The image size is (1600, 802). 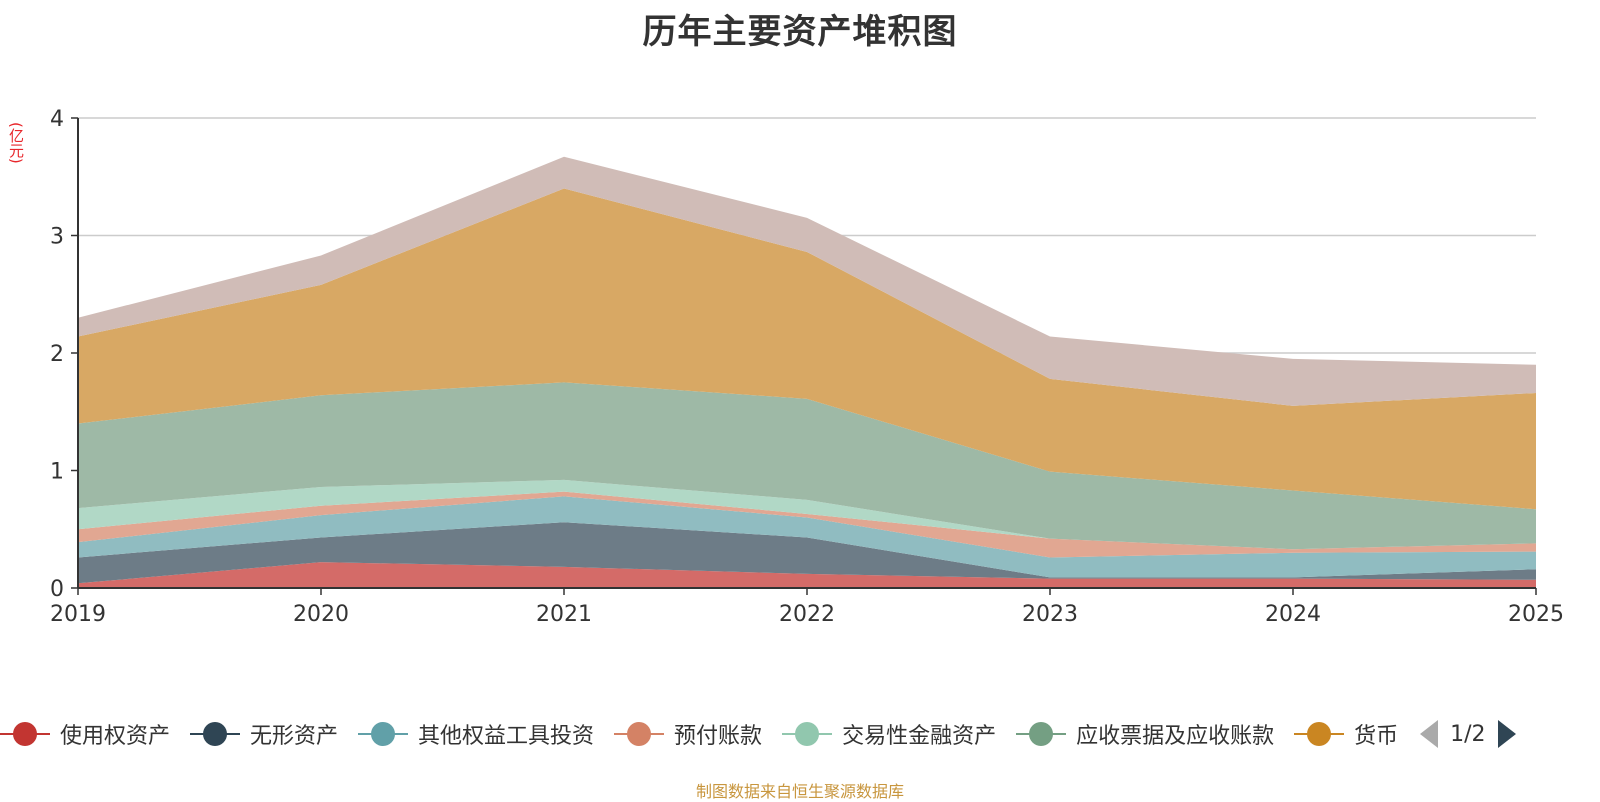 I want to click on legend-item: 交易性金融资产, so click(x=889, y=734).